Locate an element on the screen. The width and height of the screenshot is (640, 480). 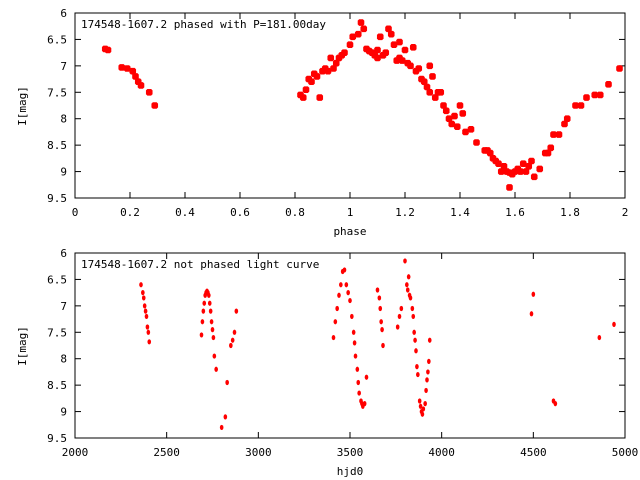
unphased-y-tick-label: 8 is located at coordinates (63, 359).